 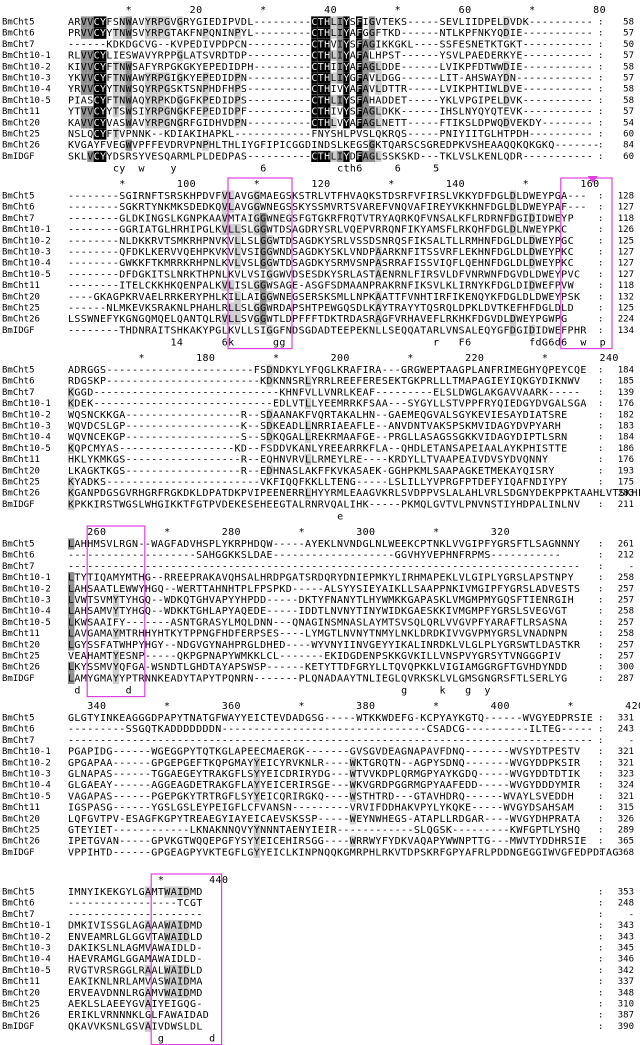 I want to click on end-position: 176, so click(x=626, y=404).